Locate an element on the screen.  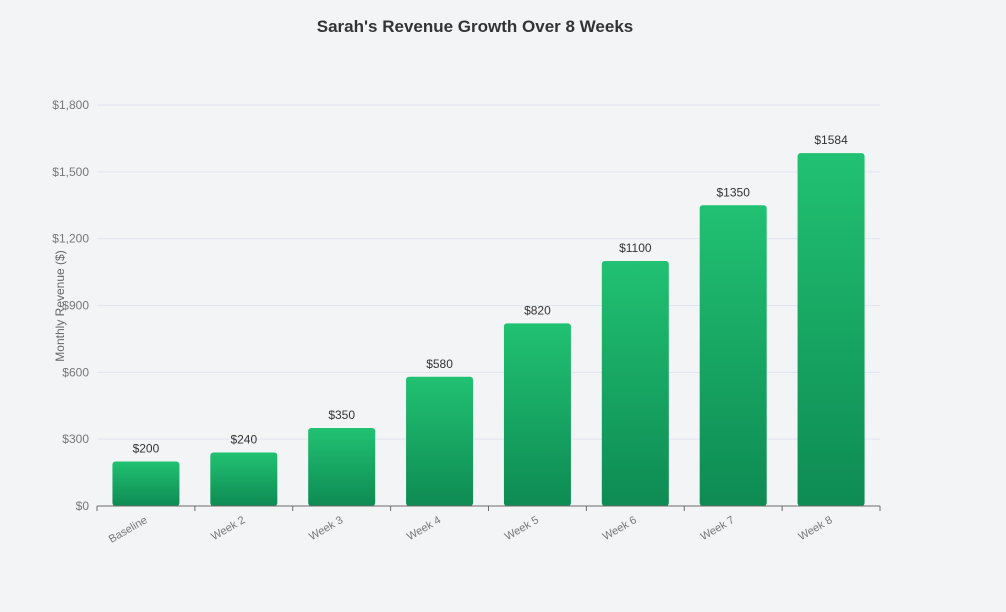
x-tick-label: Week 6 is located at coordinates (620, 528).